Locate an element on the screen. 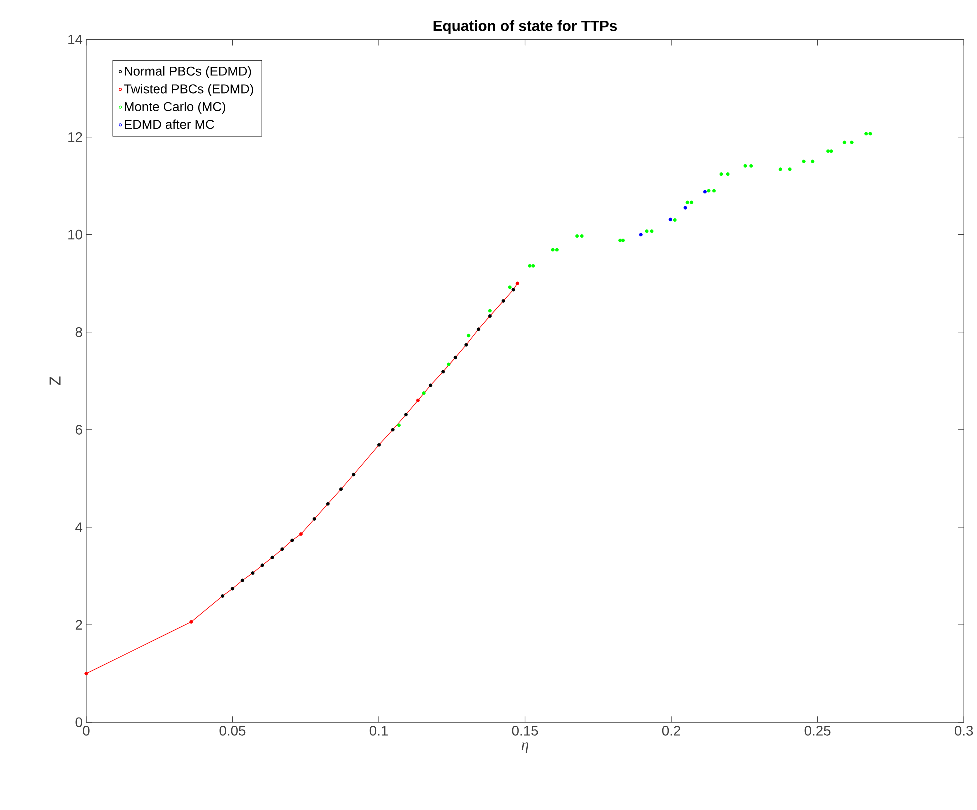  chart-title: Equation of state for TTPs is located at coordinates (526, 27).